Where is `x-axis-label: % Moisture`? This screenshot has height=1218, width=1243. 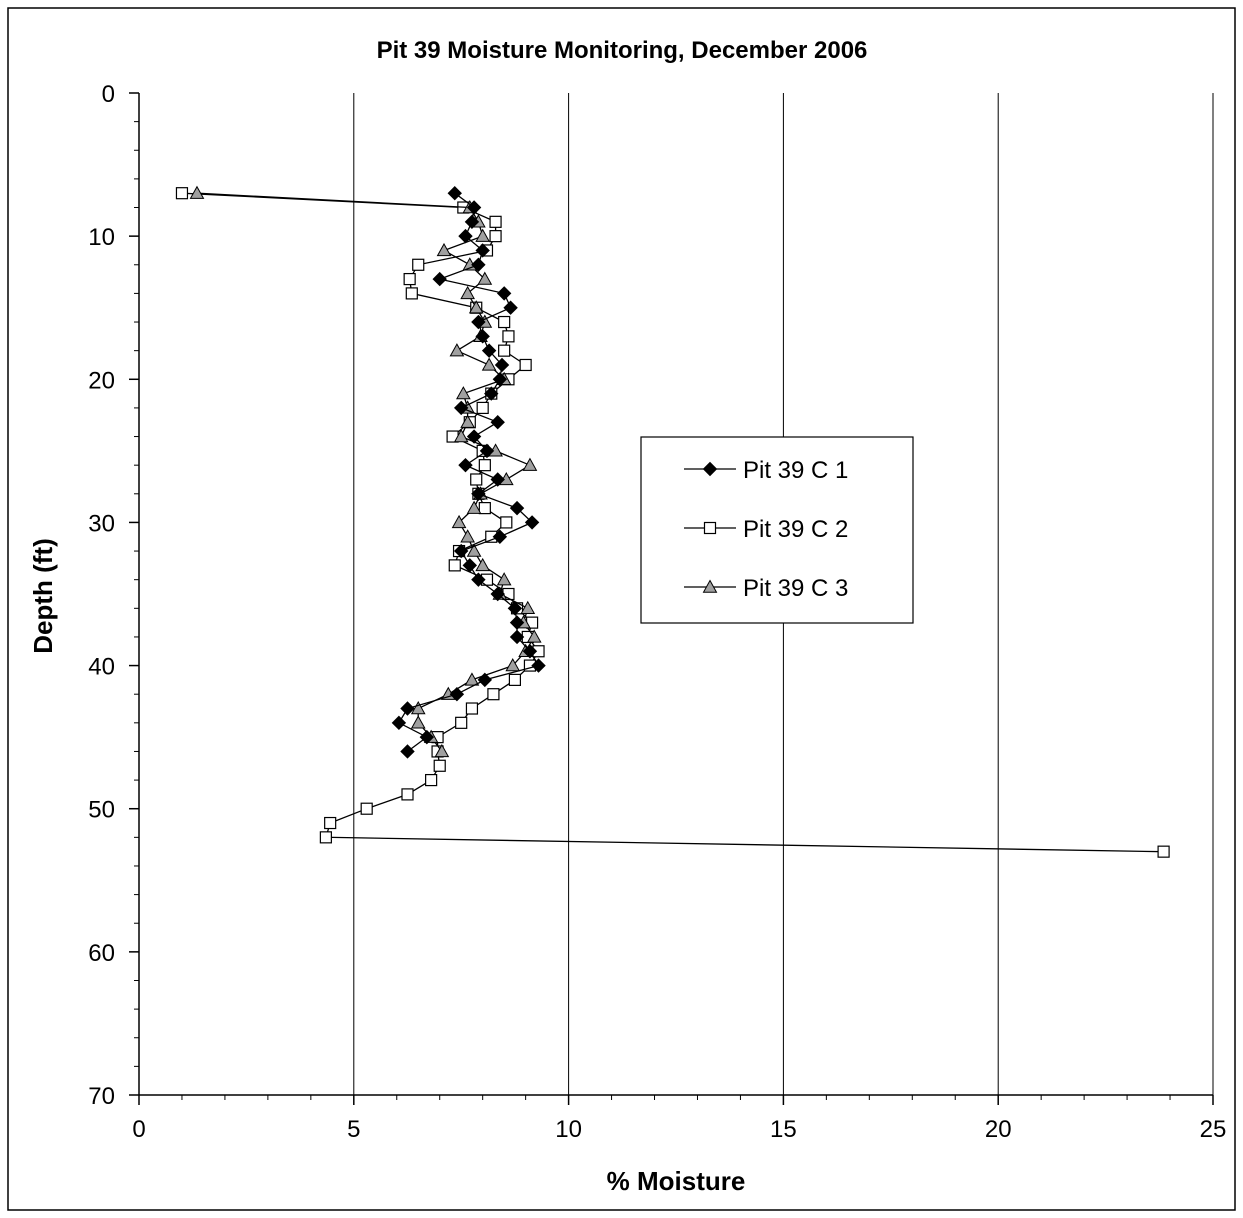
x-axis-label: % Moisture is located at coordinates (676, 1181).